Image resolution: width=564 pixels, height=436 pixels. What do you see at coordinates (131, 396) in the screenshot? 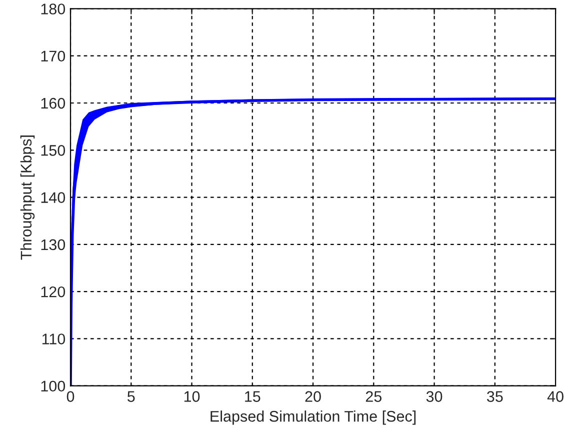
I see `x-tick-label: 5` at bounding box center [131, 396].